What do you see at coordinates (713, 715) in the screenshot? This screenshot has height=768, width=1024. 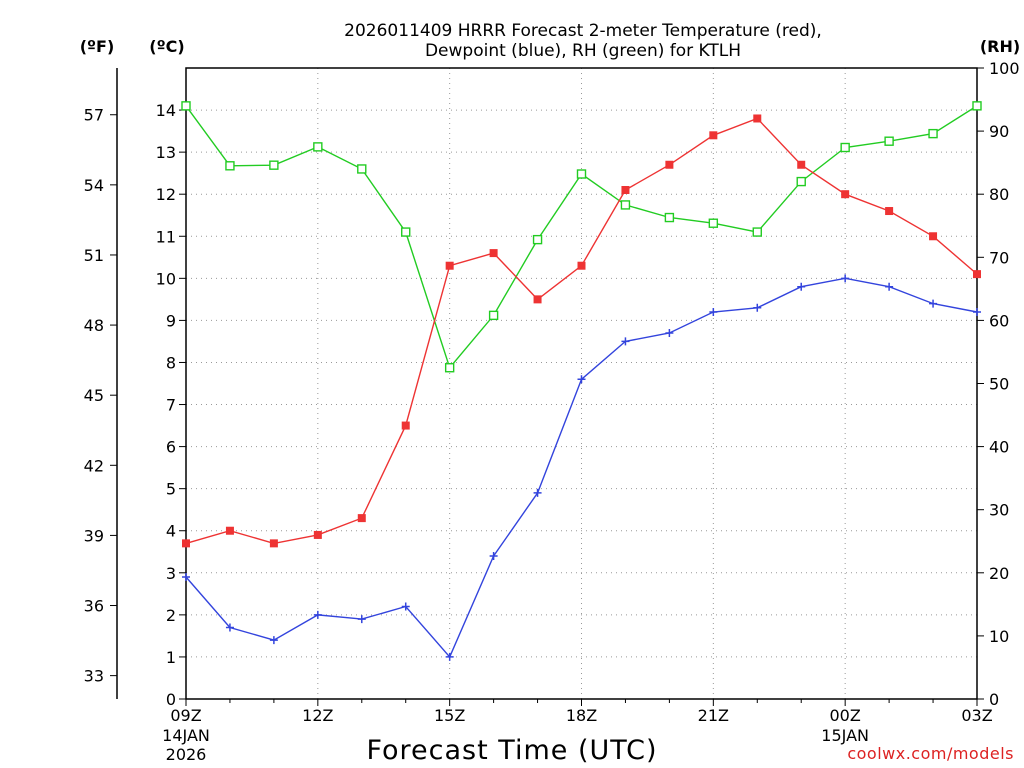 I see `x-tick-label-21Z: 21Z` at bounding box center [713, 715].